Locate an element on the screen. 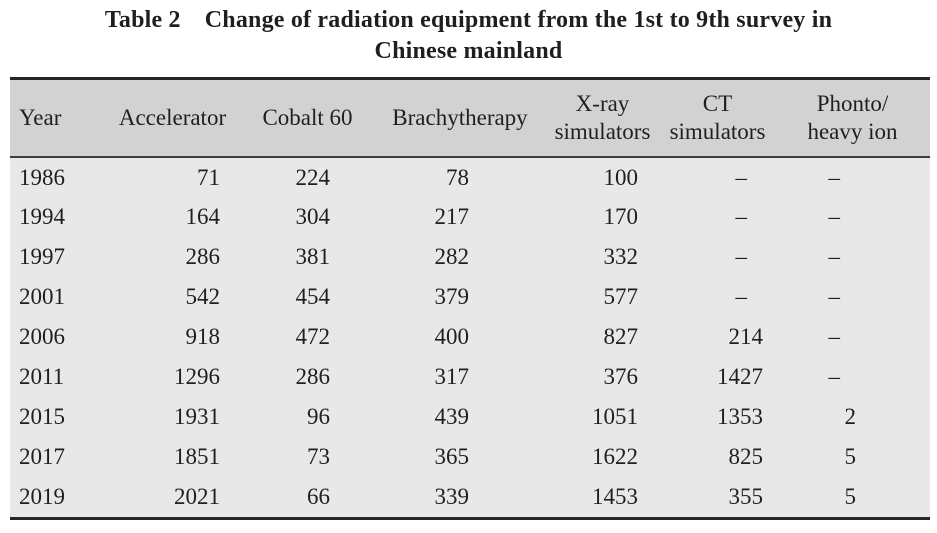 The height and width of the screenshot is (533, 937). cell-value: 286 is located at coordinates (313, 376).